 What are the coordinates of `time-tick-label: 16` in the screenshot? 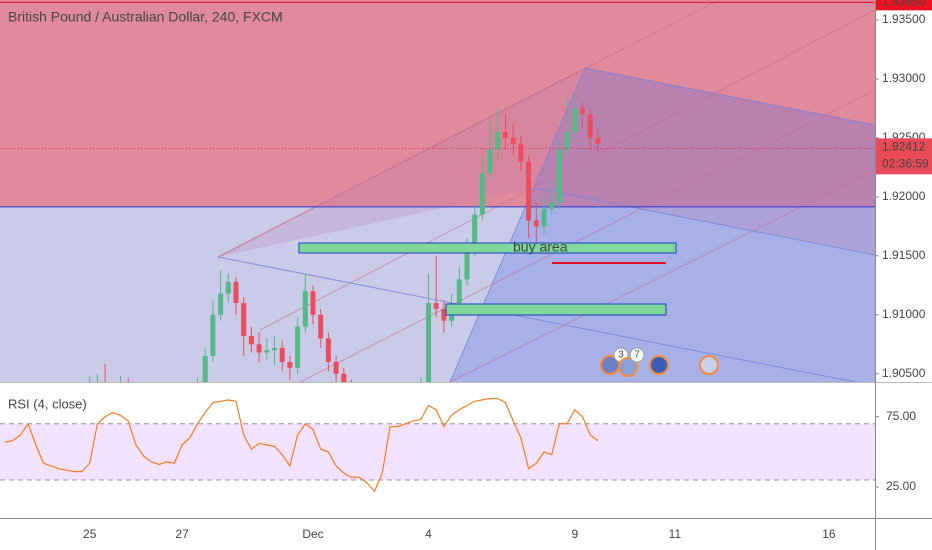 It's located at (829, 534).